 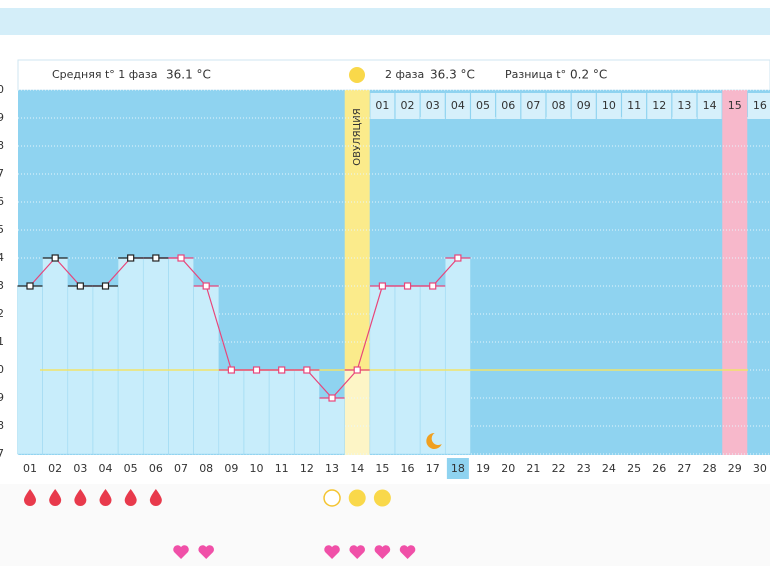 What do you see at coordinates (2, 117) in the screenshot?
I see `y-tick-label: 9` at bounding box center [2, 117].